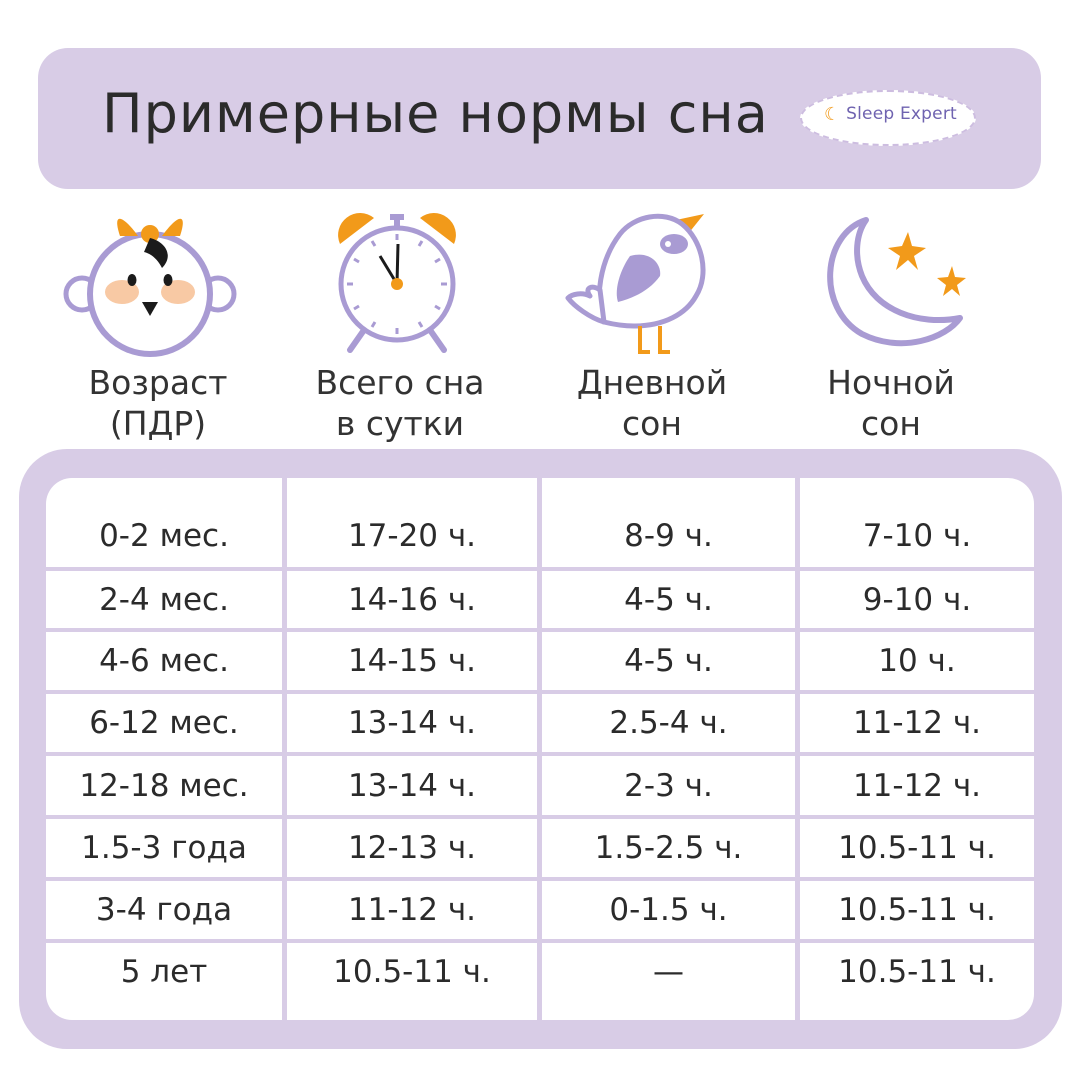  Describe the element at coordinates (164, 848) in the screenshot. I see `cell-age: 1.5-3 года` at that location.